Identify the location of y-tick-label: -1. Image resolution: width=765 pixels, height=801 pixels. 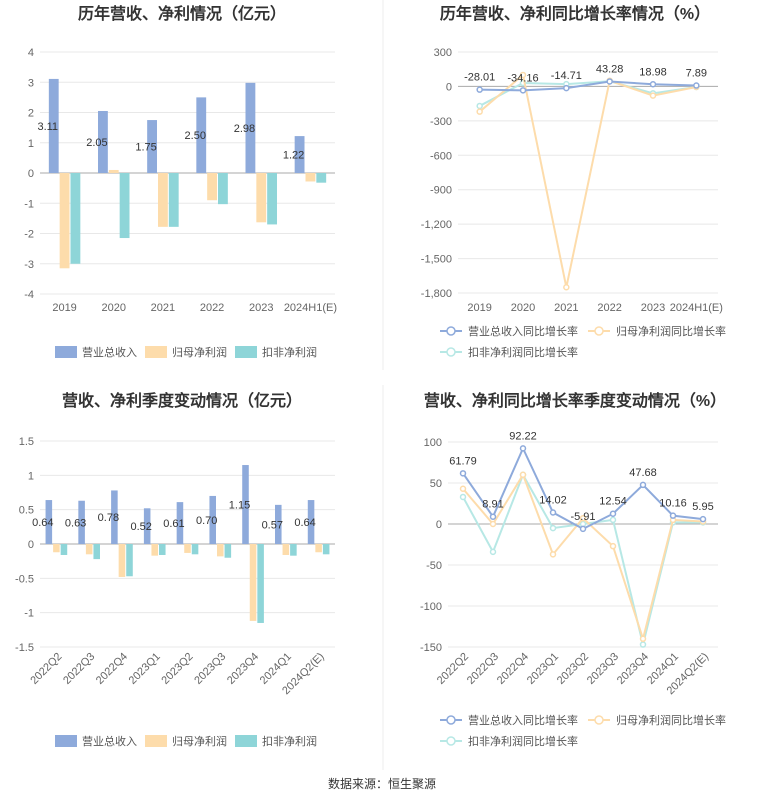
(29, 614).